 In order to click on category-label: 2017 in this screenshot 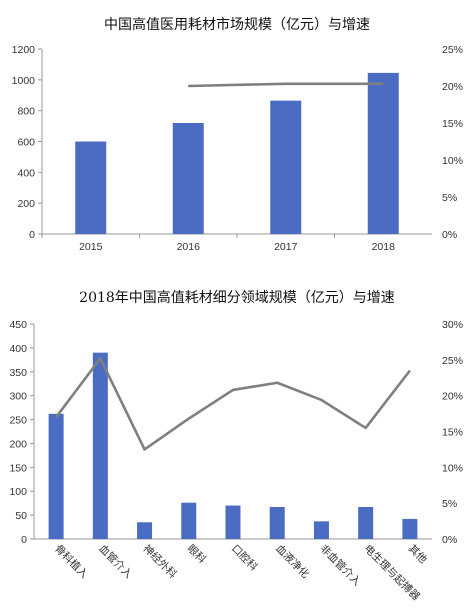, I will do `click(286, 247)`.